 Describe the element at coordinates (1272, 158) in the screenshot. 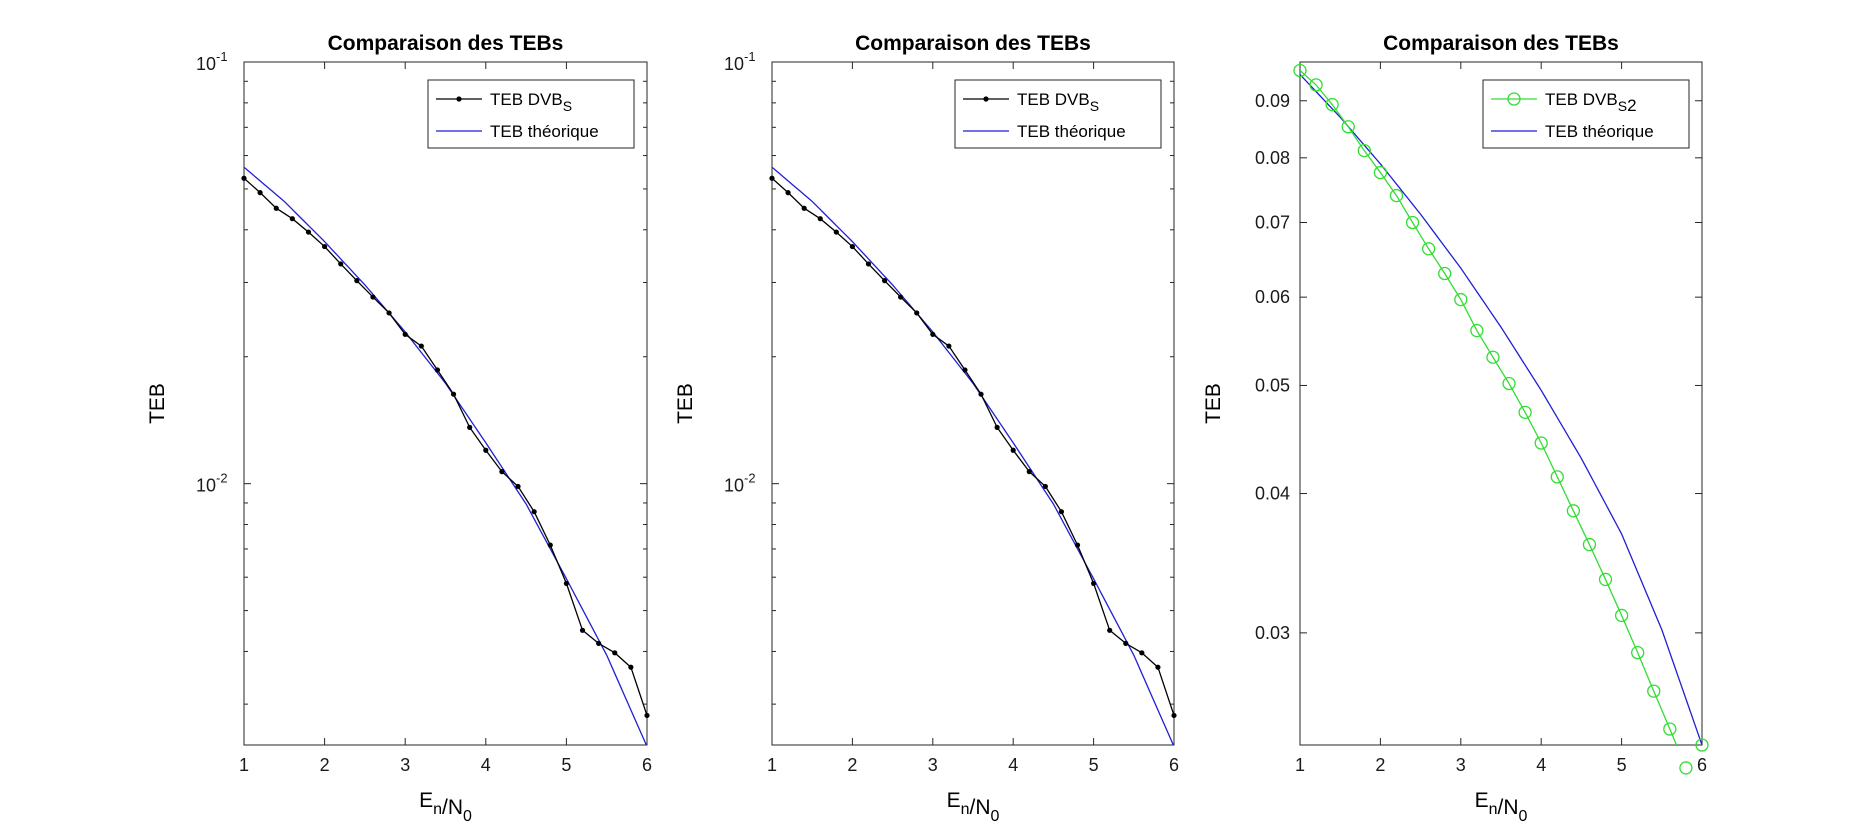

I see `y-tick-label: 0.08` at that location.